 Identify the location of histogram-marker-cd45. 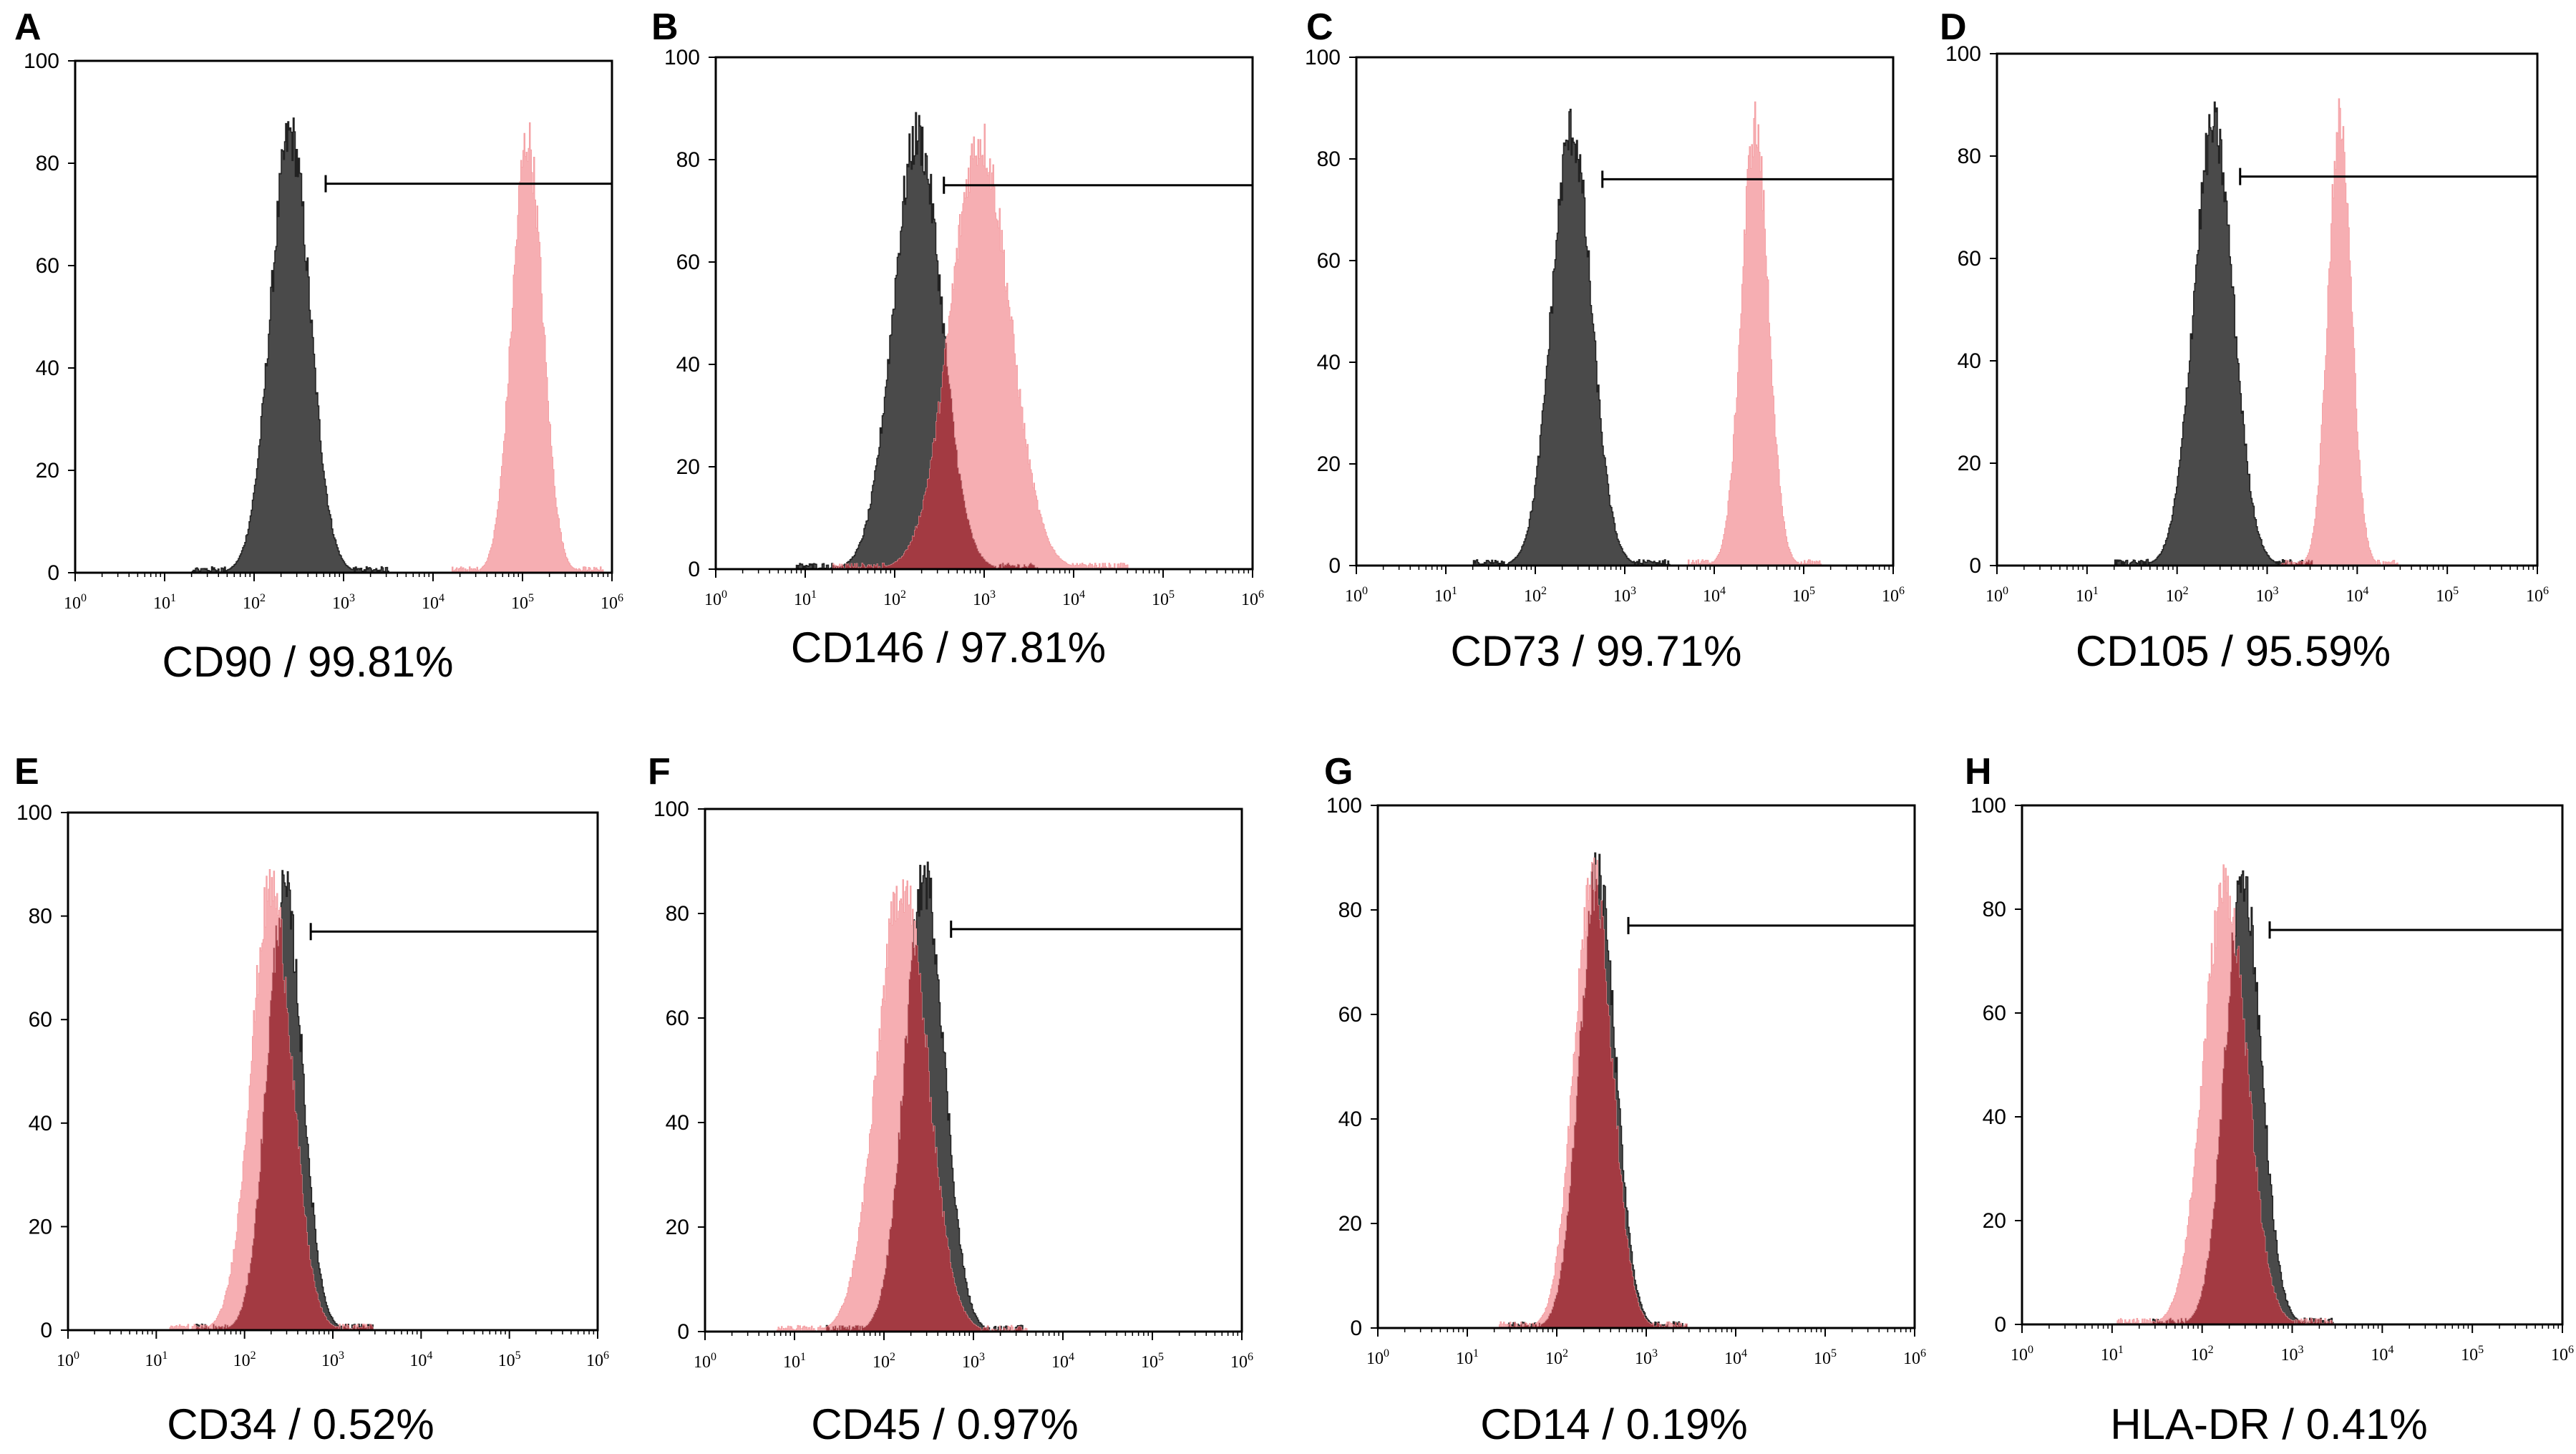
(973, 1105).